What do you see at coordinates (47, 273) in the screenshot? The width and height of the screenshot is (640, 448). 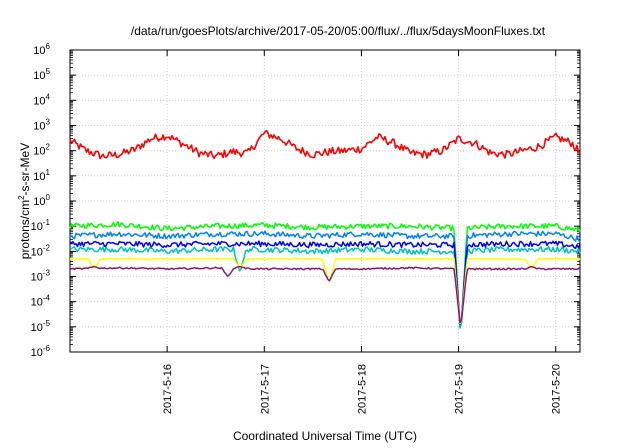 I see `y-tick-exponent: -3` at bounding box center [47, 273].